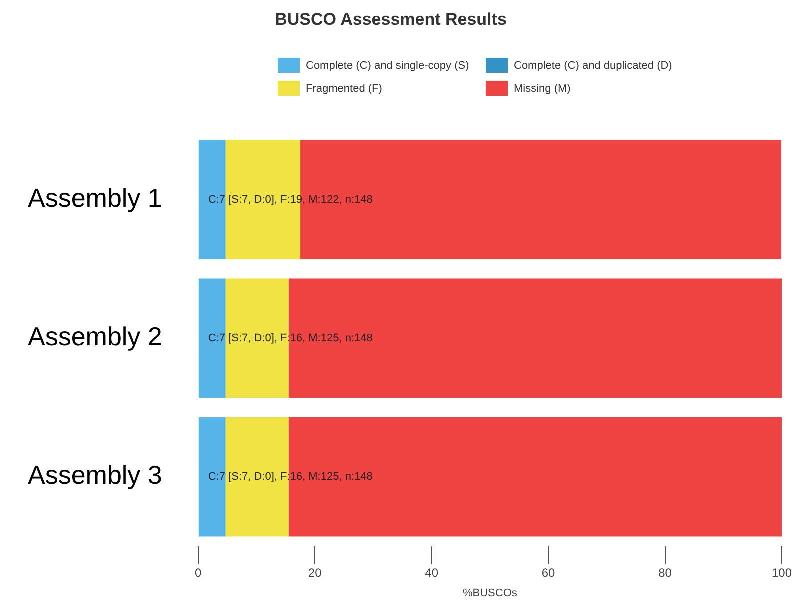 This screenshot has width=804, height=610. What do you see at coordinates (95, 337) in the screenshot?
I see `y-tick-label: Assembly 2` at bounding box center [95, 337].